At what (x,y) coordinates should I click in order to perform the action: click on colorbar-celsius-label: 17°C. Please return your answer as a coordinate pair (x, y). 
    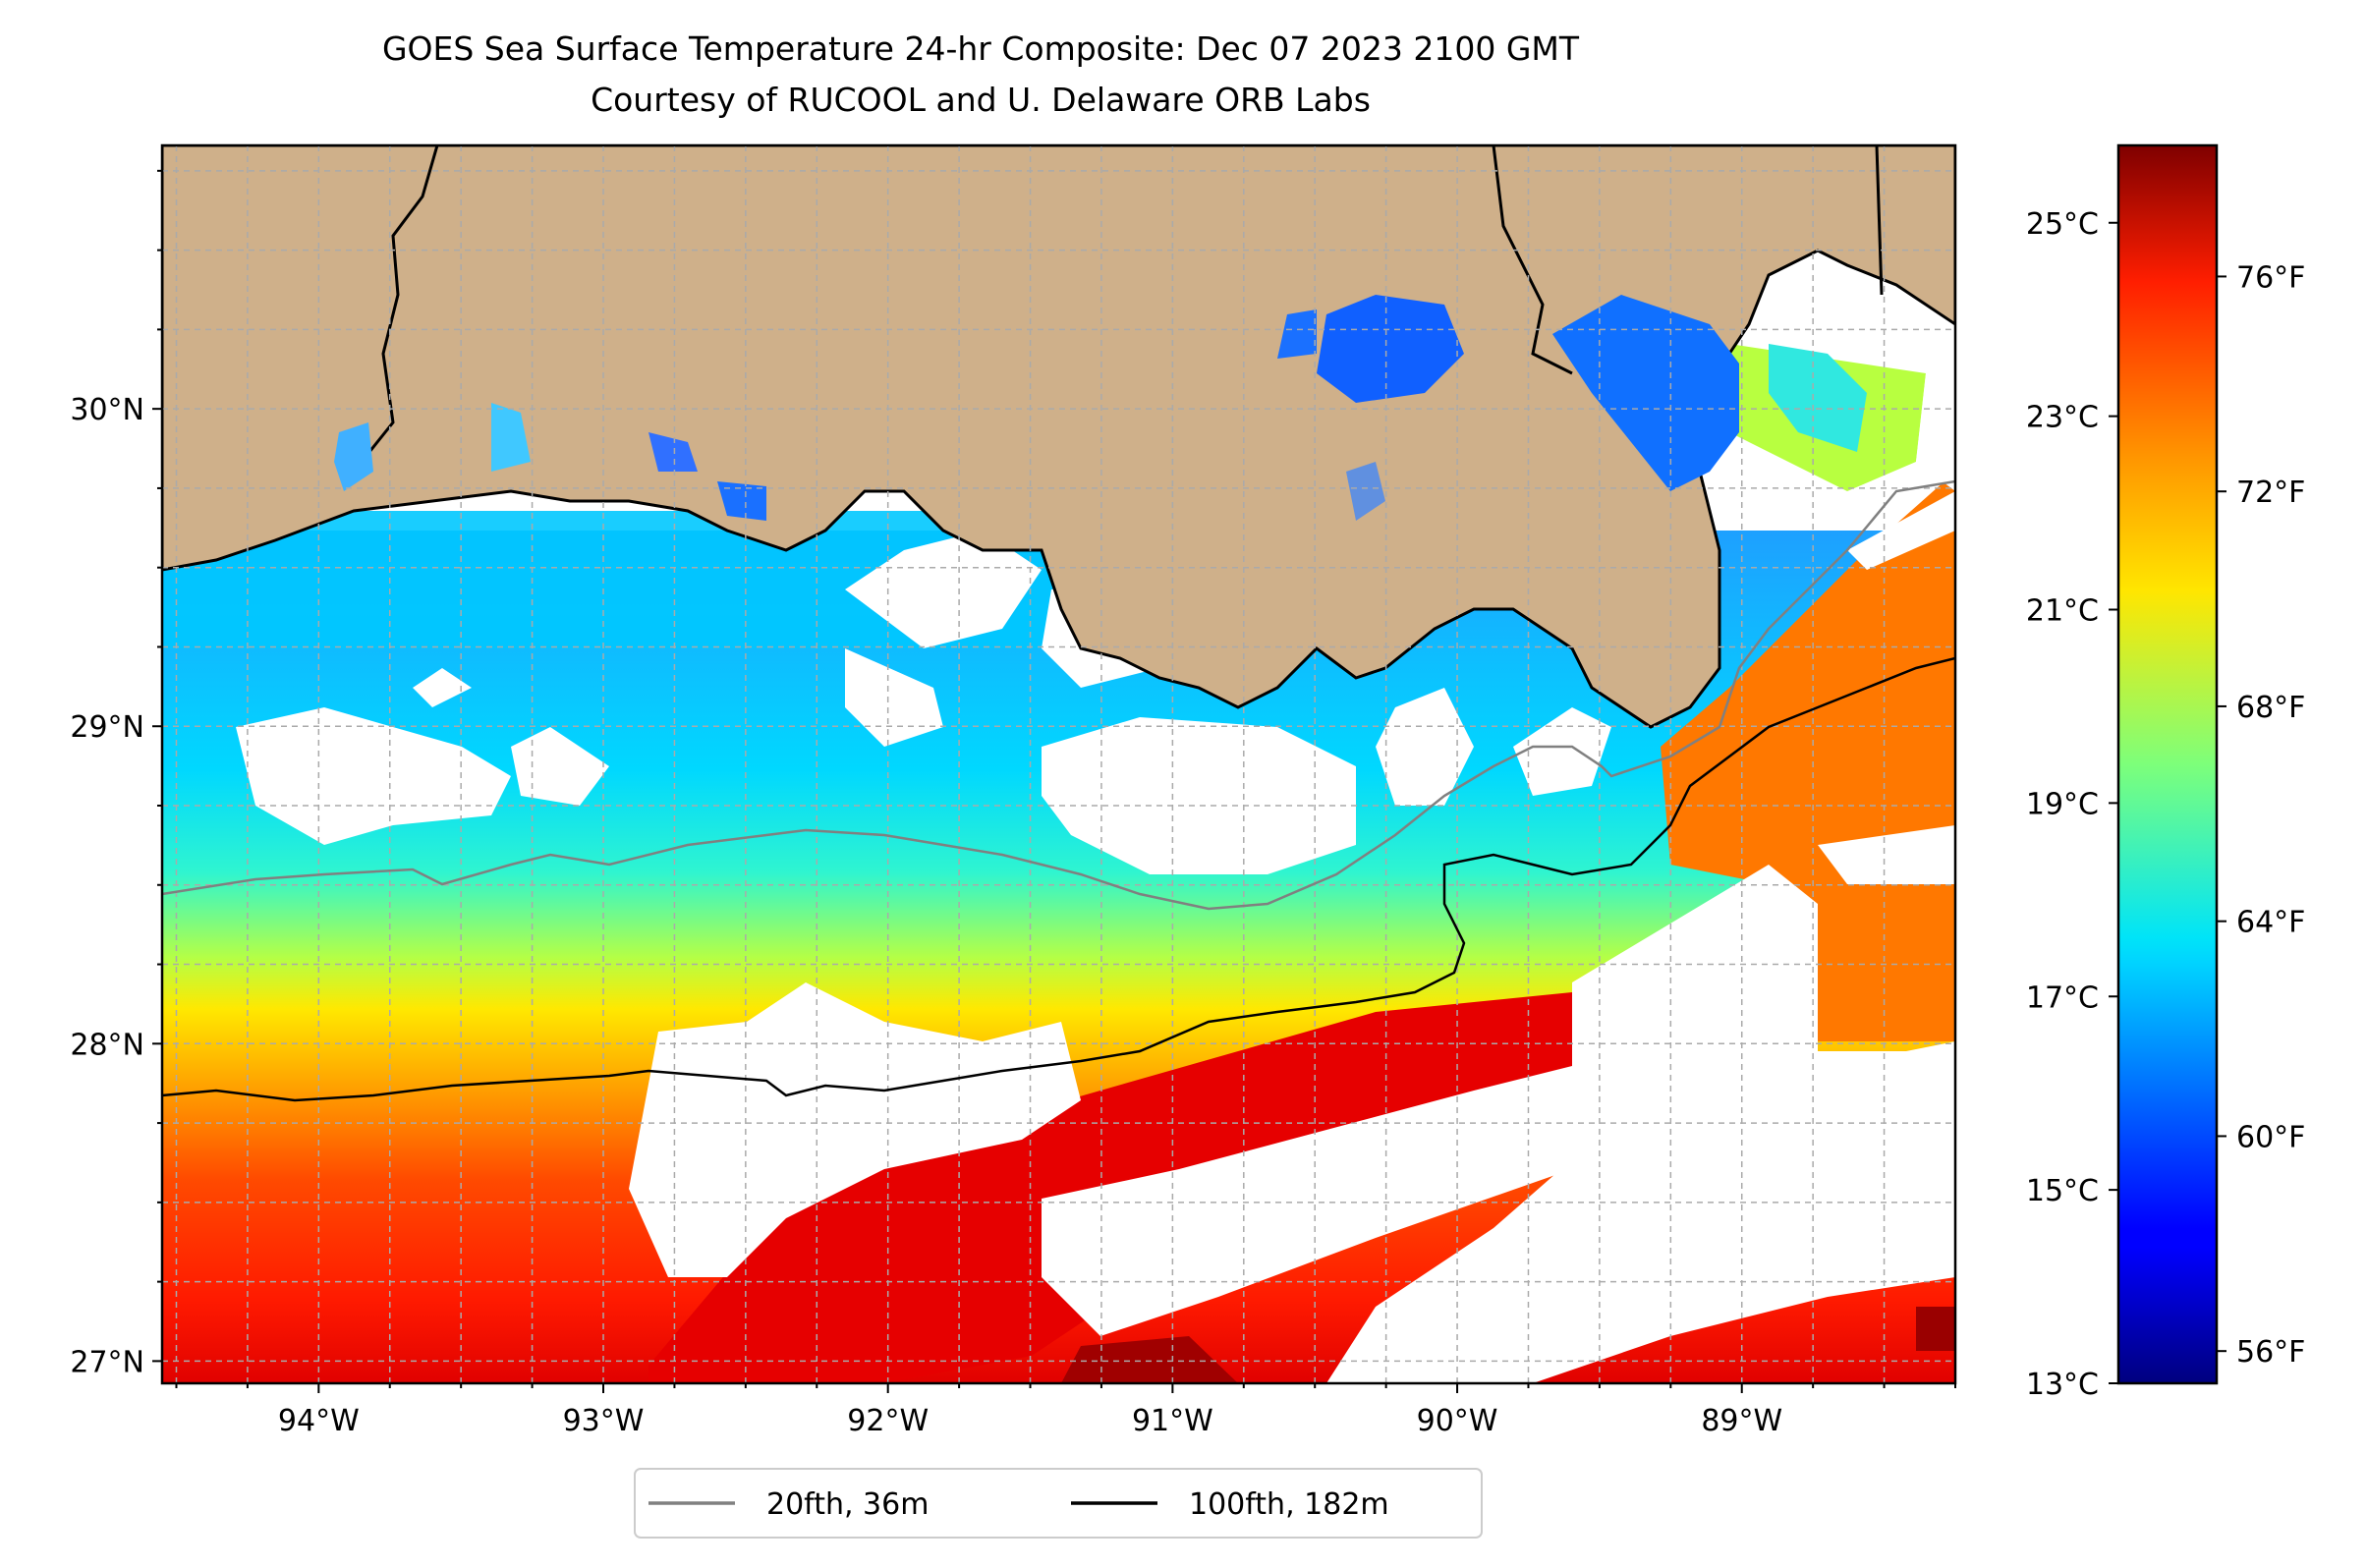
    Looking at the image, I should click on (2062, 997).